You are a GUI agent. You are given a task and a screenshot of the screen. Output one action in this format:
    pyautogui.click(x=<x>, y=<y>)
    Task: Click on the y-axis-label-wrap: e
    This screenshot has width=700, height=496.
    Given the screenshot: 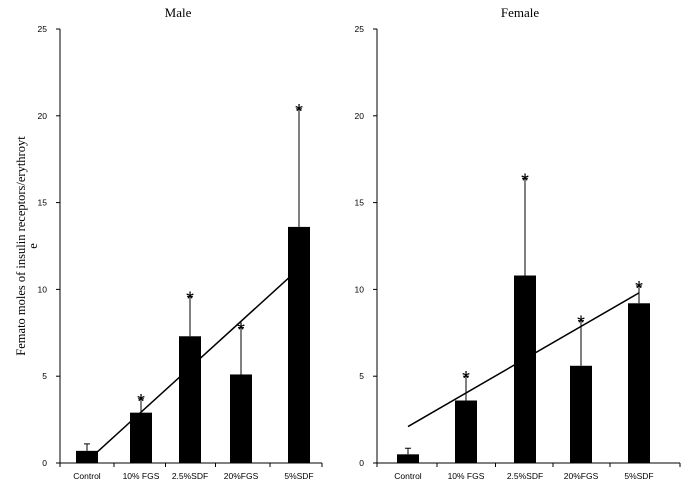 What is the action you would take?
    pyautogui.click(x=33, y=246)
    